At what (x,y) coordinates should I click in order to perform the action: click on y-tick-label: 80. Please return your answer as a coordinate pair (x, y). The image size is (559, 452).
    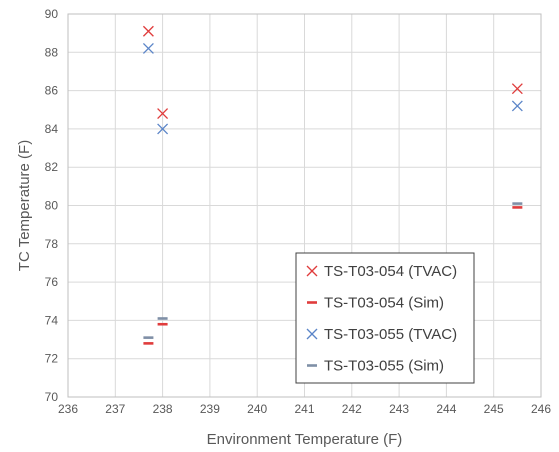
    Looking at the image, I should click on (52, 206).